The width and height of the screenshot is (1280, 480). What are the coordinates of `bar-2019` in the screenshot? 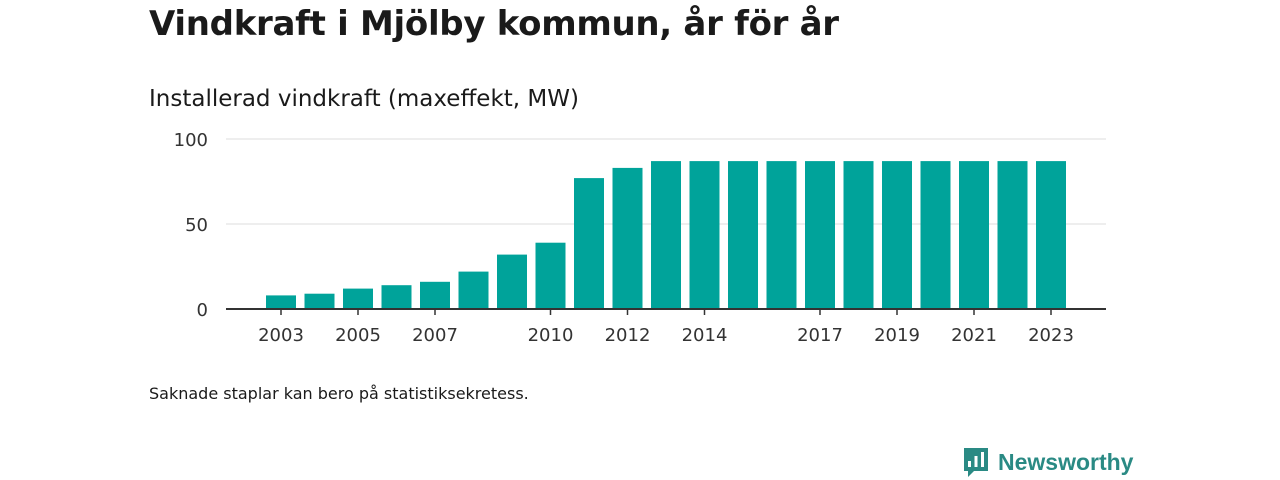 It's located at (897, 235).